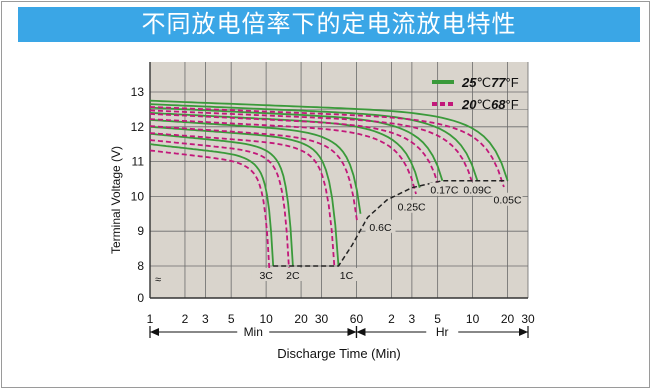 The height and width of the screenshot is (390, 652). What do you see at coordinates (116, 200) in the screenshot?
I see `y-axis-title: Terminal Voltage (V)` at bounding box center [116, 200].